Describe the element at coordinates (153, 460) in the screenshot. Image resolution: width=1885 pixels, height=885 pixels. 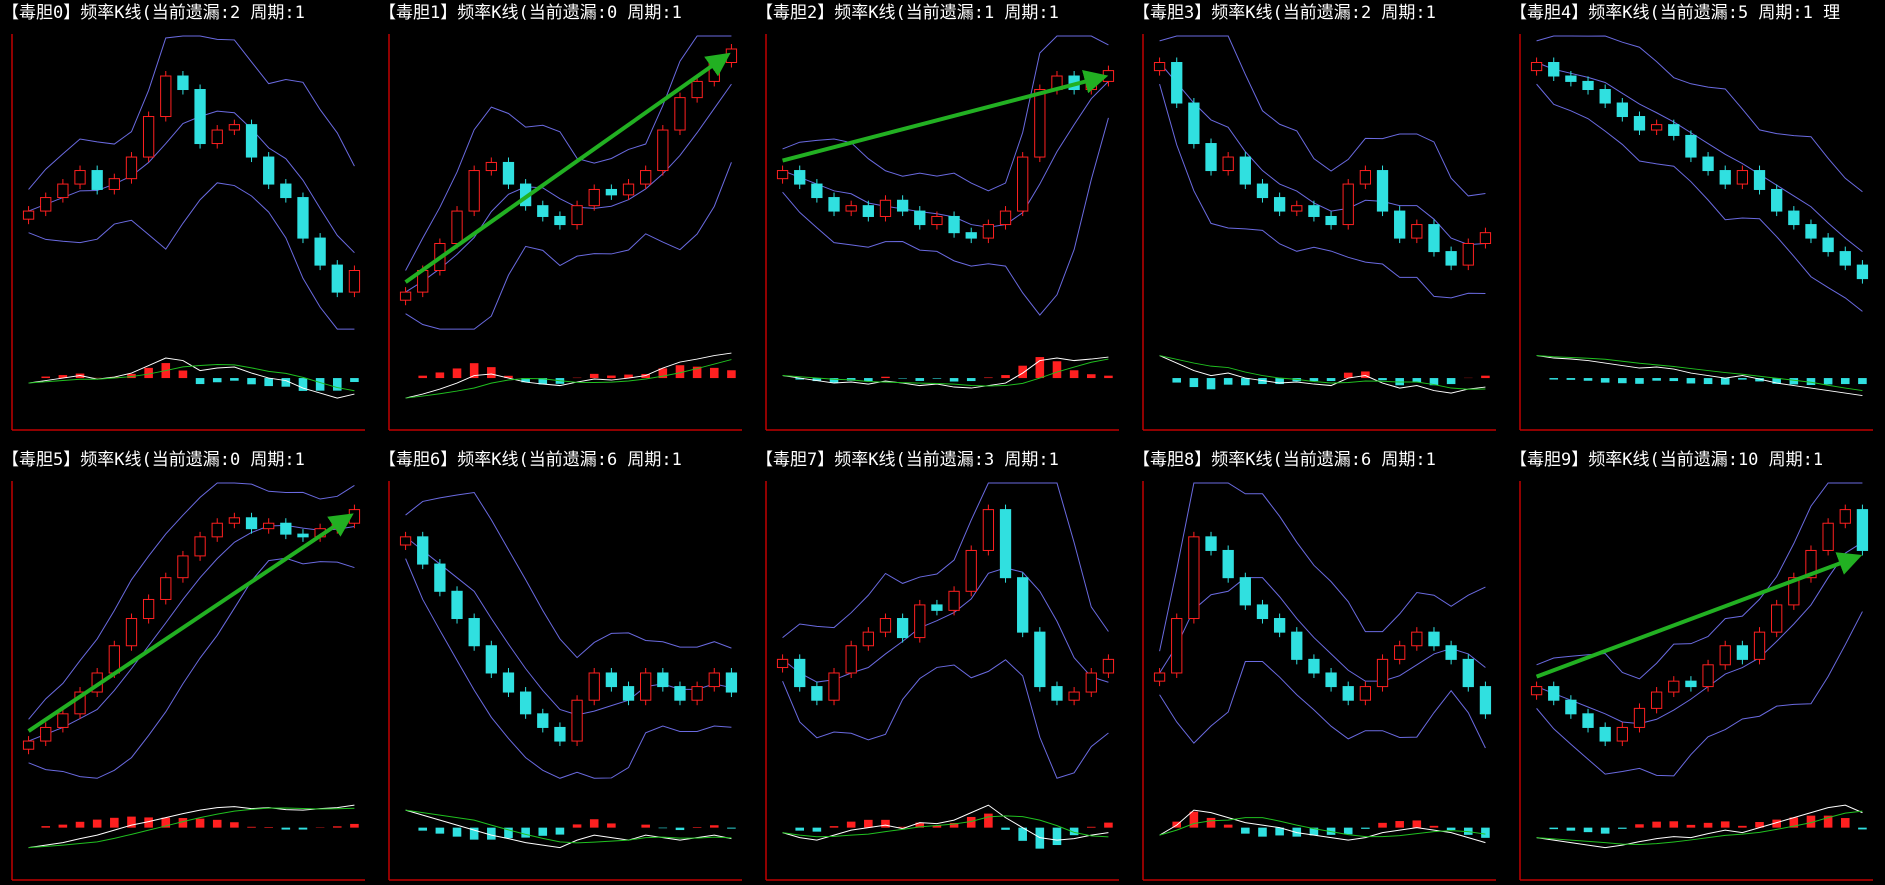
I see `panel-title: 【毒胆5】频率K线(当前遗漏:0 周期:1` at that location.